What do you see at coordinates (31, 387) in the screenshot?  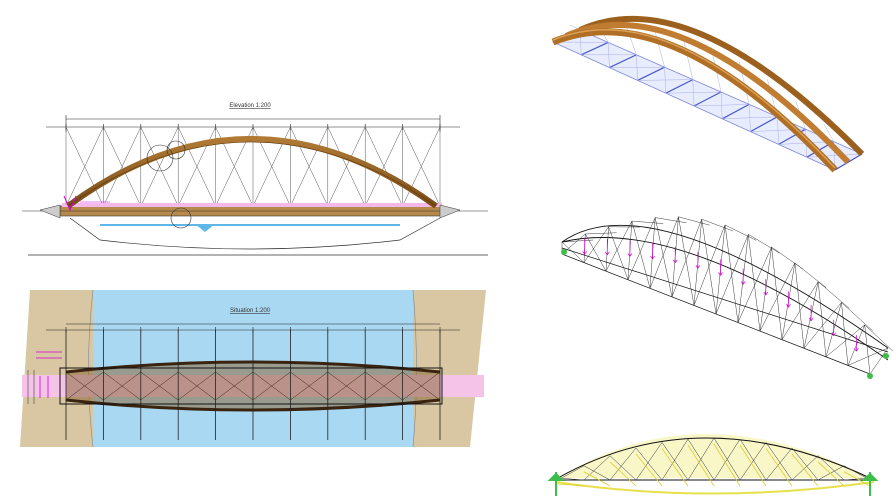 I see `plan-end-dimensions` at bounding box center [31, 387].